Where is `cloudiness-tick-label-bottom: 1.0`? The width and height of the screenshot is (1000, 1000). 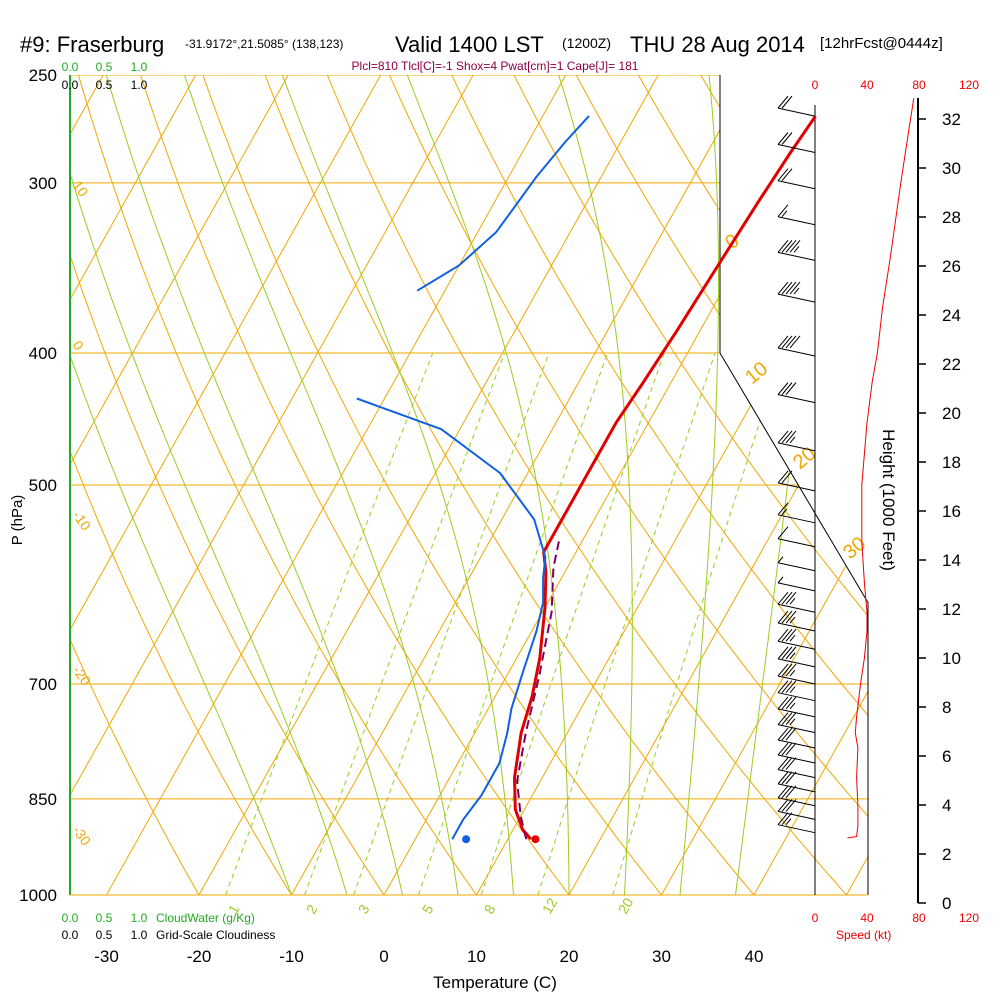 cloudiness-tick-label-bottom: 1.0 is located at coordinates (139, 935).